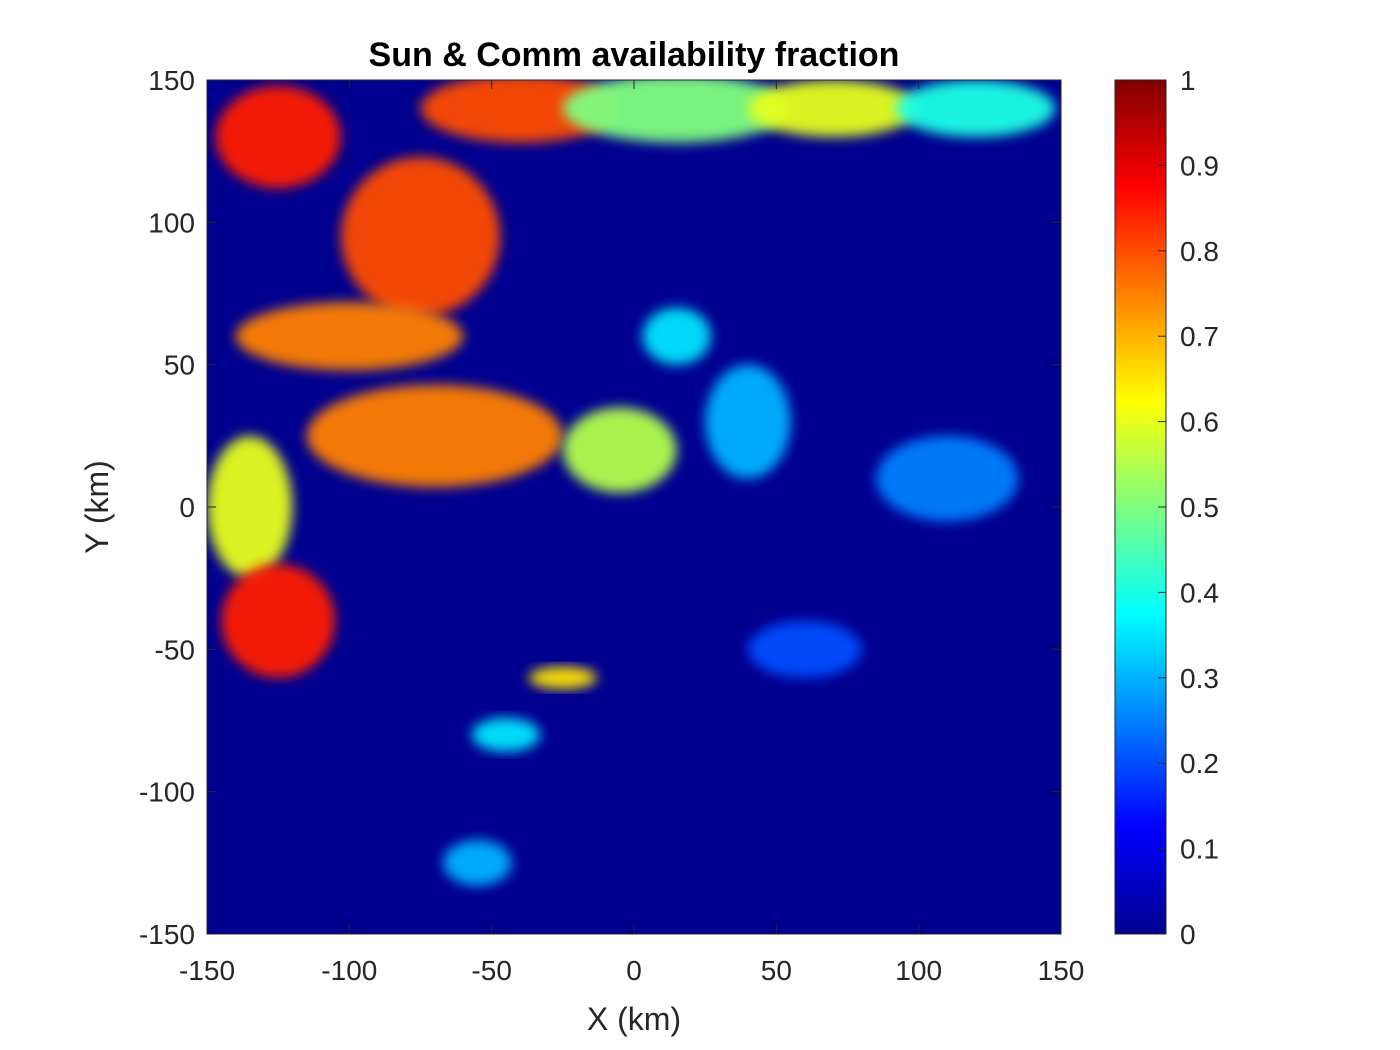 This screenshot has width=1400, height=1050. Describe the element at coordinates (171, 222) in the screenshot. I see `y-tick-label: 100` at that location.